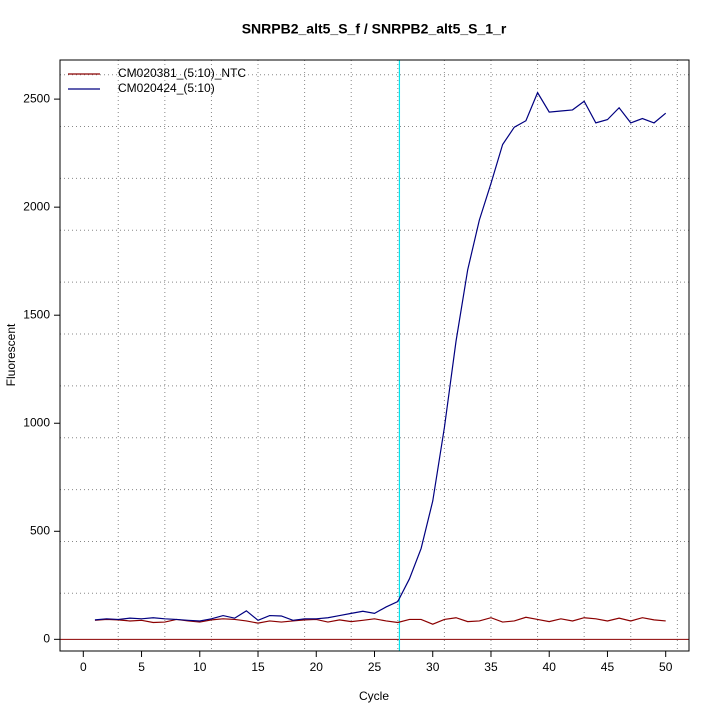 Image resolution: width=720 pixels, height=720 pixels. Describe the element at coordinates (40, 530) in the screenshot. I see `y-tick-label: 500` at that location.